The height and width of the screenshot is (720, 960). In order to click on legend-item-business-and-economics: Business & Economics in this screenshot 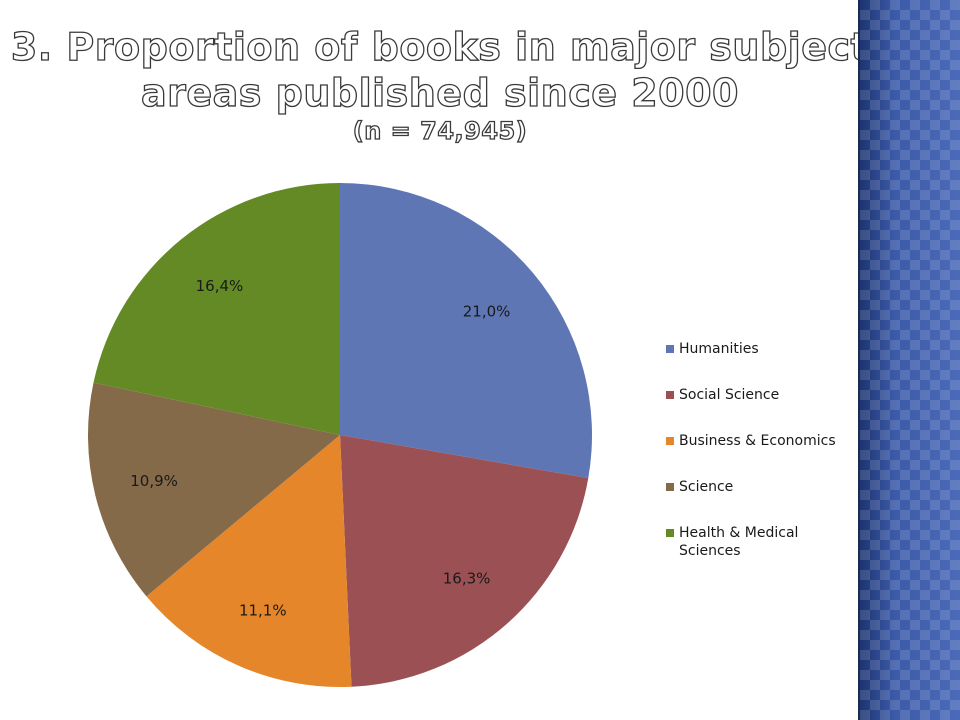, I will do `click(756, 441)`.